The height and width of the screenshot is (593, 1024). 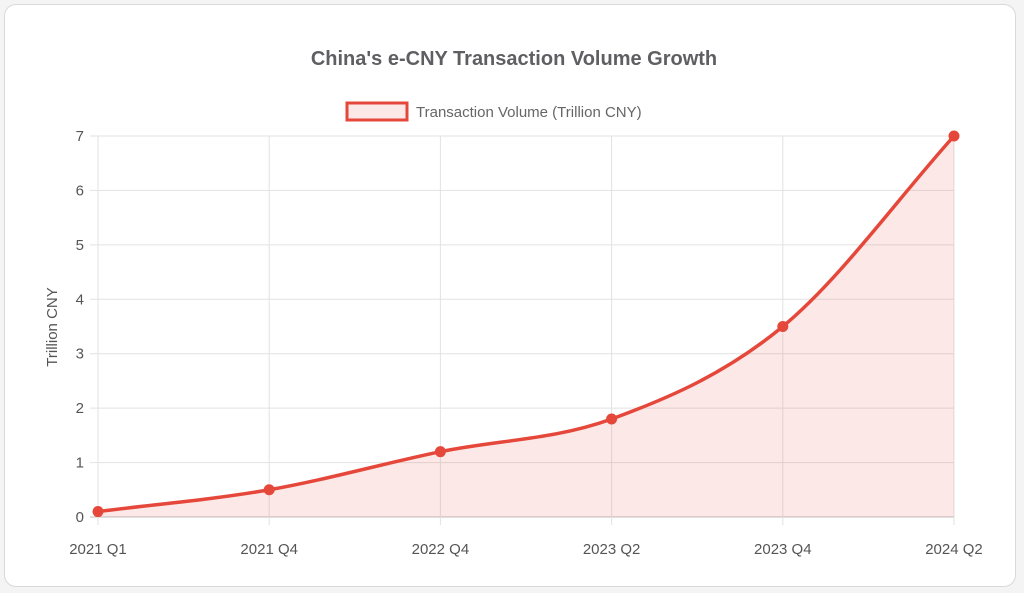 What do you see at coordinates (80, 245) in the screenshot?
I see `y-tick-label: 5` at bounding box center [80, 245].